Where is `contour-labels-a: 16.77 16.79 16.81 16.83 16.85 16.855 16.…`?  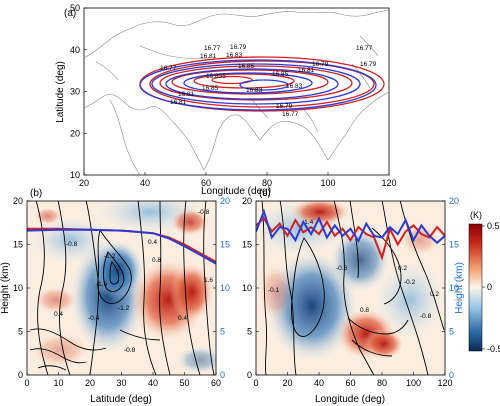 contour-labels-a: 16.77 16.79 16.81 16.83 16.85 16.855 16.… is located at coordinates (268, 81).